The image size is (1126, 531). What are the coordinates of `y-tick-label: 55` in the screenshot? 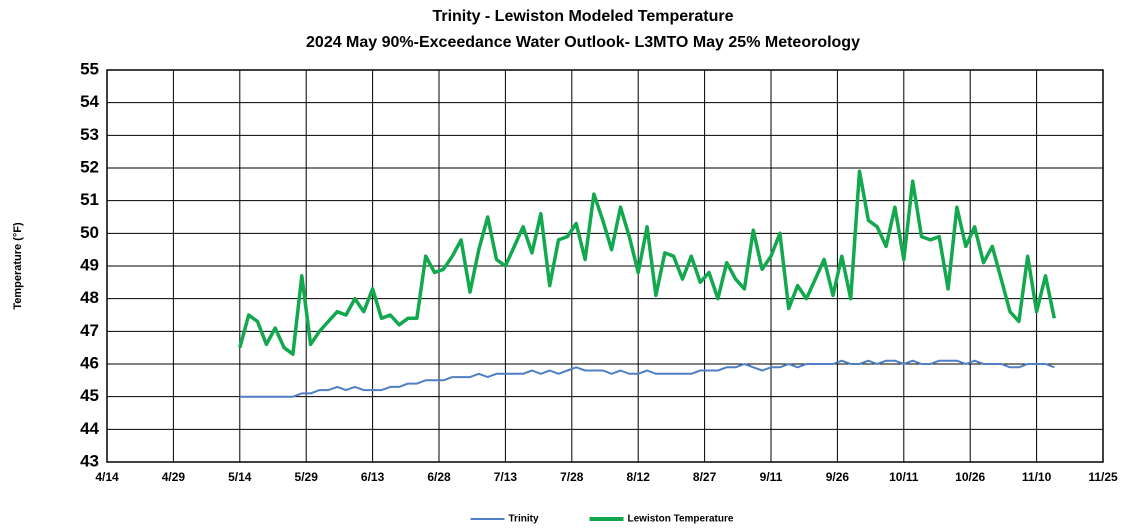 It's located at (89, 68).